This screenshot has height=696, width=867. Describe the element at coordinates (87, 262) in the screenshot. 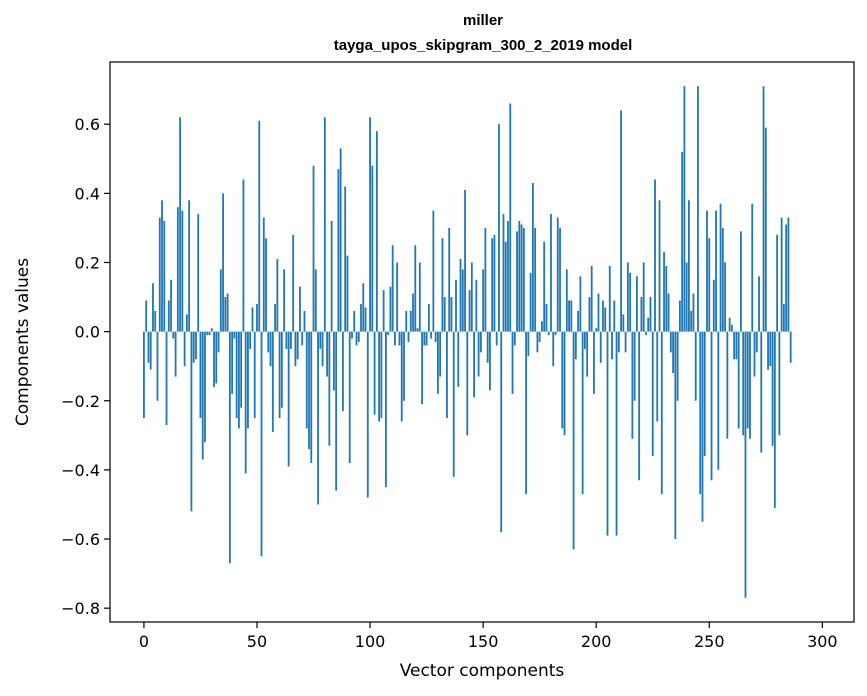

I see `y-tick-label: 0.2` at that location.